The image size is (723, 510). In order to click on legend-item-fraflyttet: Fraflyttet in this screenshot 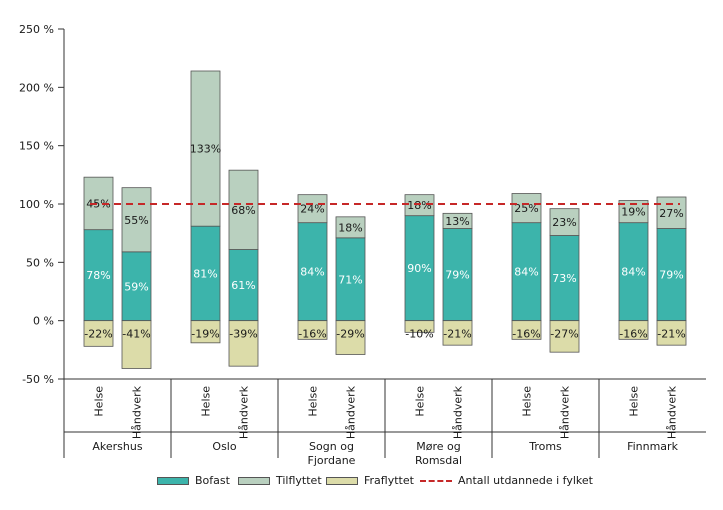, I will do `click(370, 480)`.